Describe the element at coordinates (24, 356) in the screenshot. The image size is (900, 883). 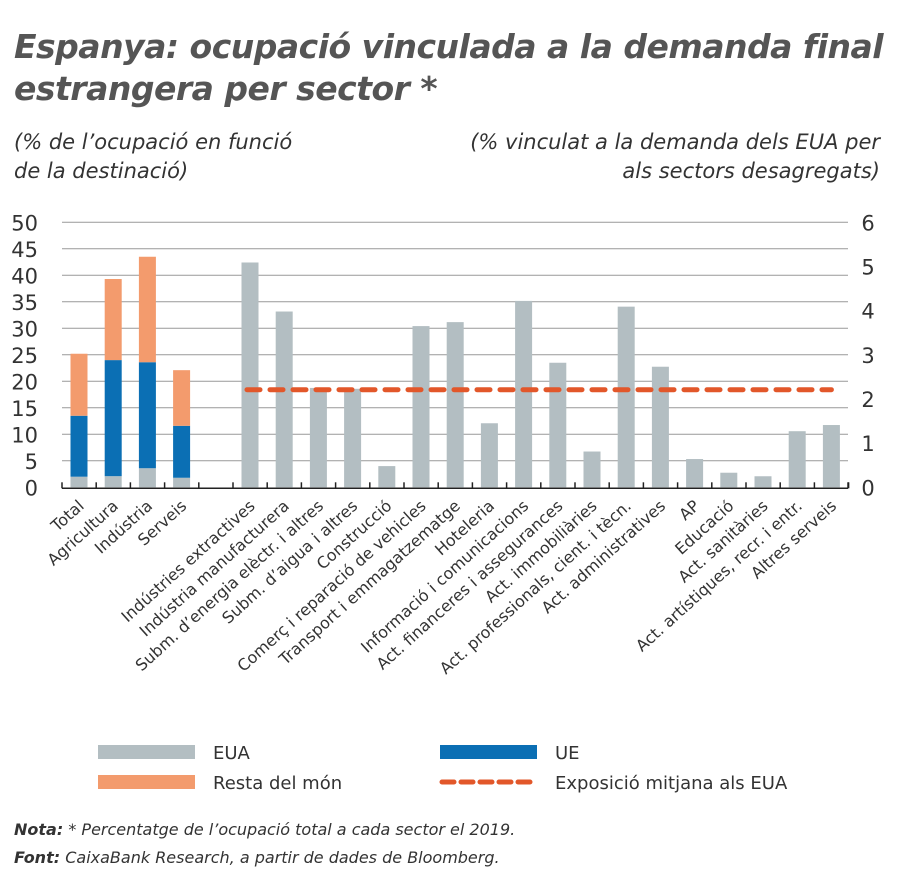
I see `left-tick-label: 25` at that location.